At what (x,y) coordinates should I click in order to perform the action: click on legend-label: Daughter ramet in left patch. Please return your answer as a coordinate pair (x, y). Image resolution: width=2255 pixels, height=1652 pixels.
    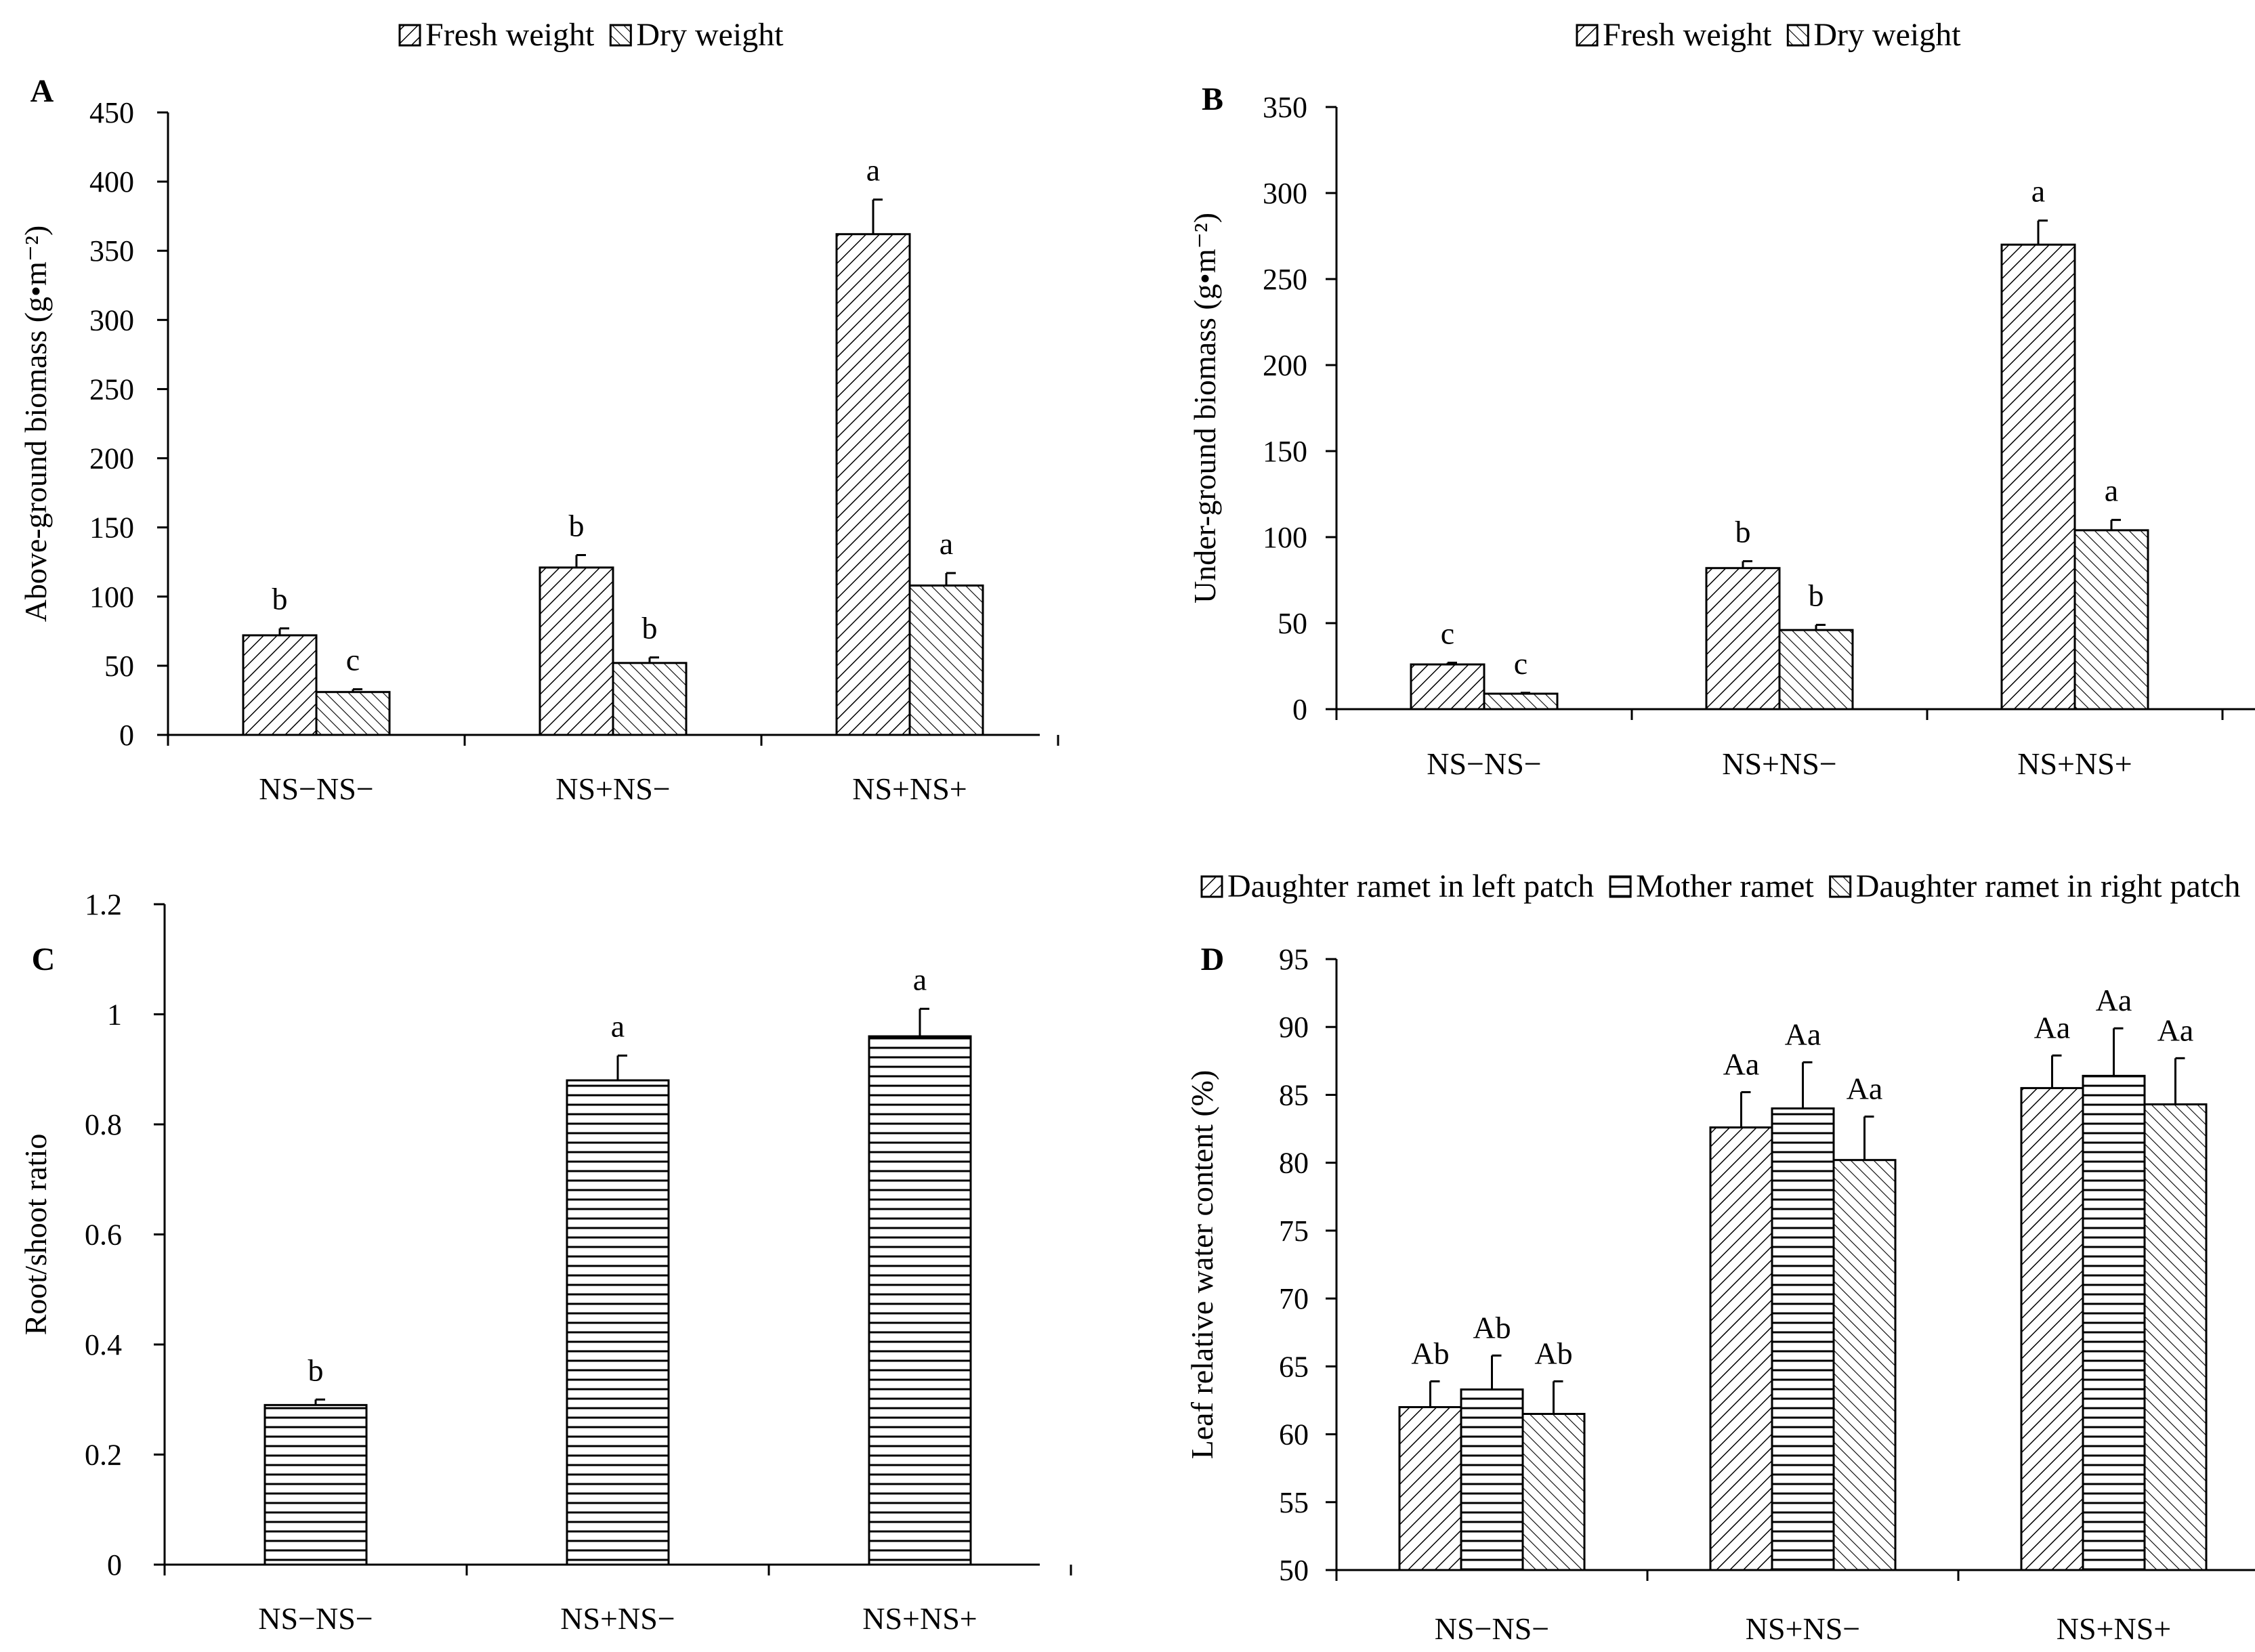
    Looking at the image, I should click on (1410, 886).